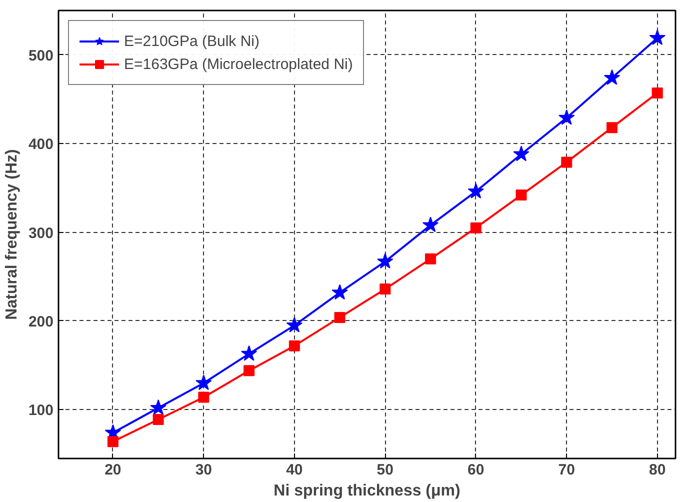 The height and width of the screenshot is (502, 683). What do you see at coordinates (476, 470) in the screenshot?
I see `x-tick-label: 60` at bounding box center [476, 470].